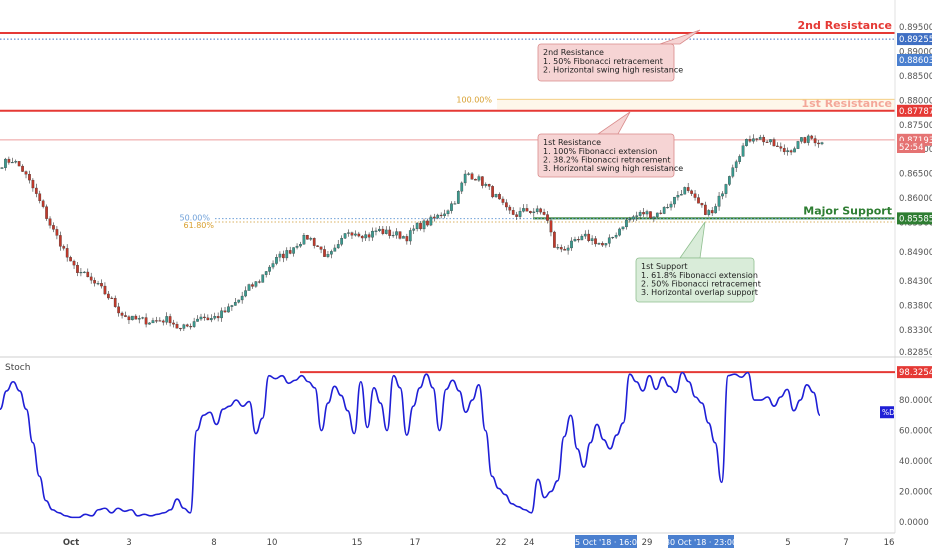 The image size is (932, 555). What do you see at coordinates (915, 53) in the screenshot?
I see `price-tick-label: 0.89000` at bounding box center [915, 53].